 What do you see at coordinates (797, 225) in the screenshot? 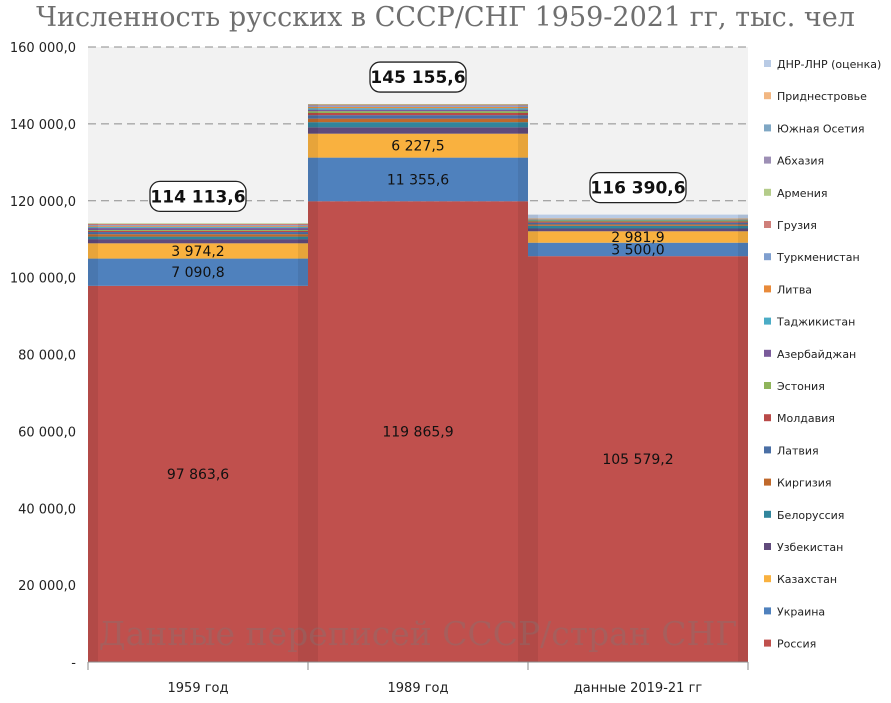
I see `legend-label: Грузия` at bounding box center [797, 225].